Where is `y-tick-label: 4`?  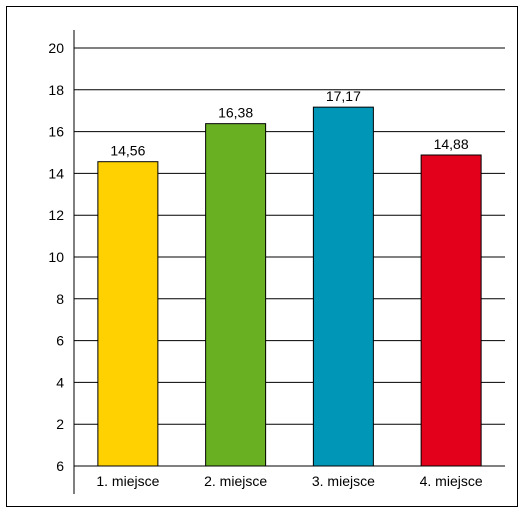 y-tick-label: 4 is located at coordinates (60, 382).